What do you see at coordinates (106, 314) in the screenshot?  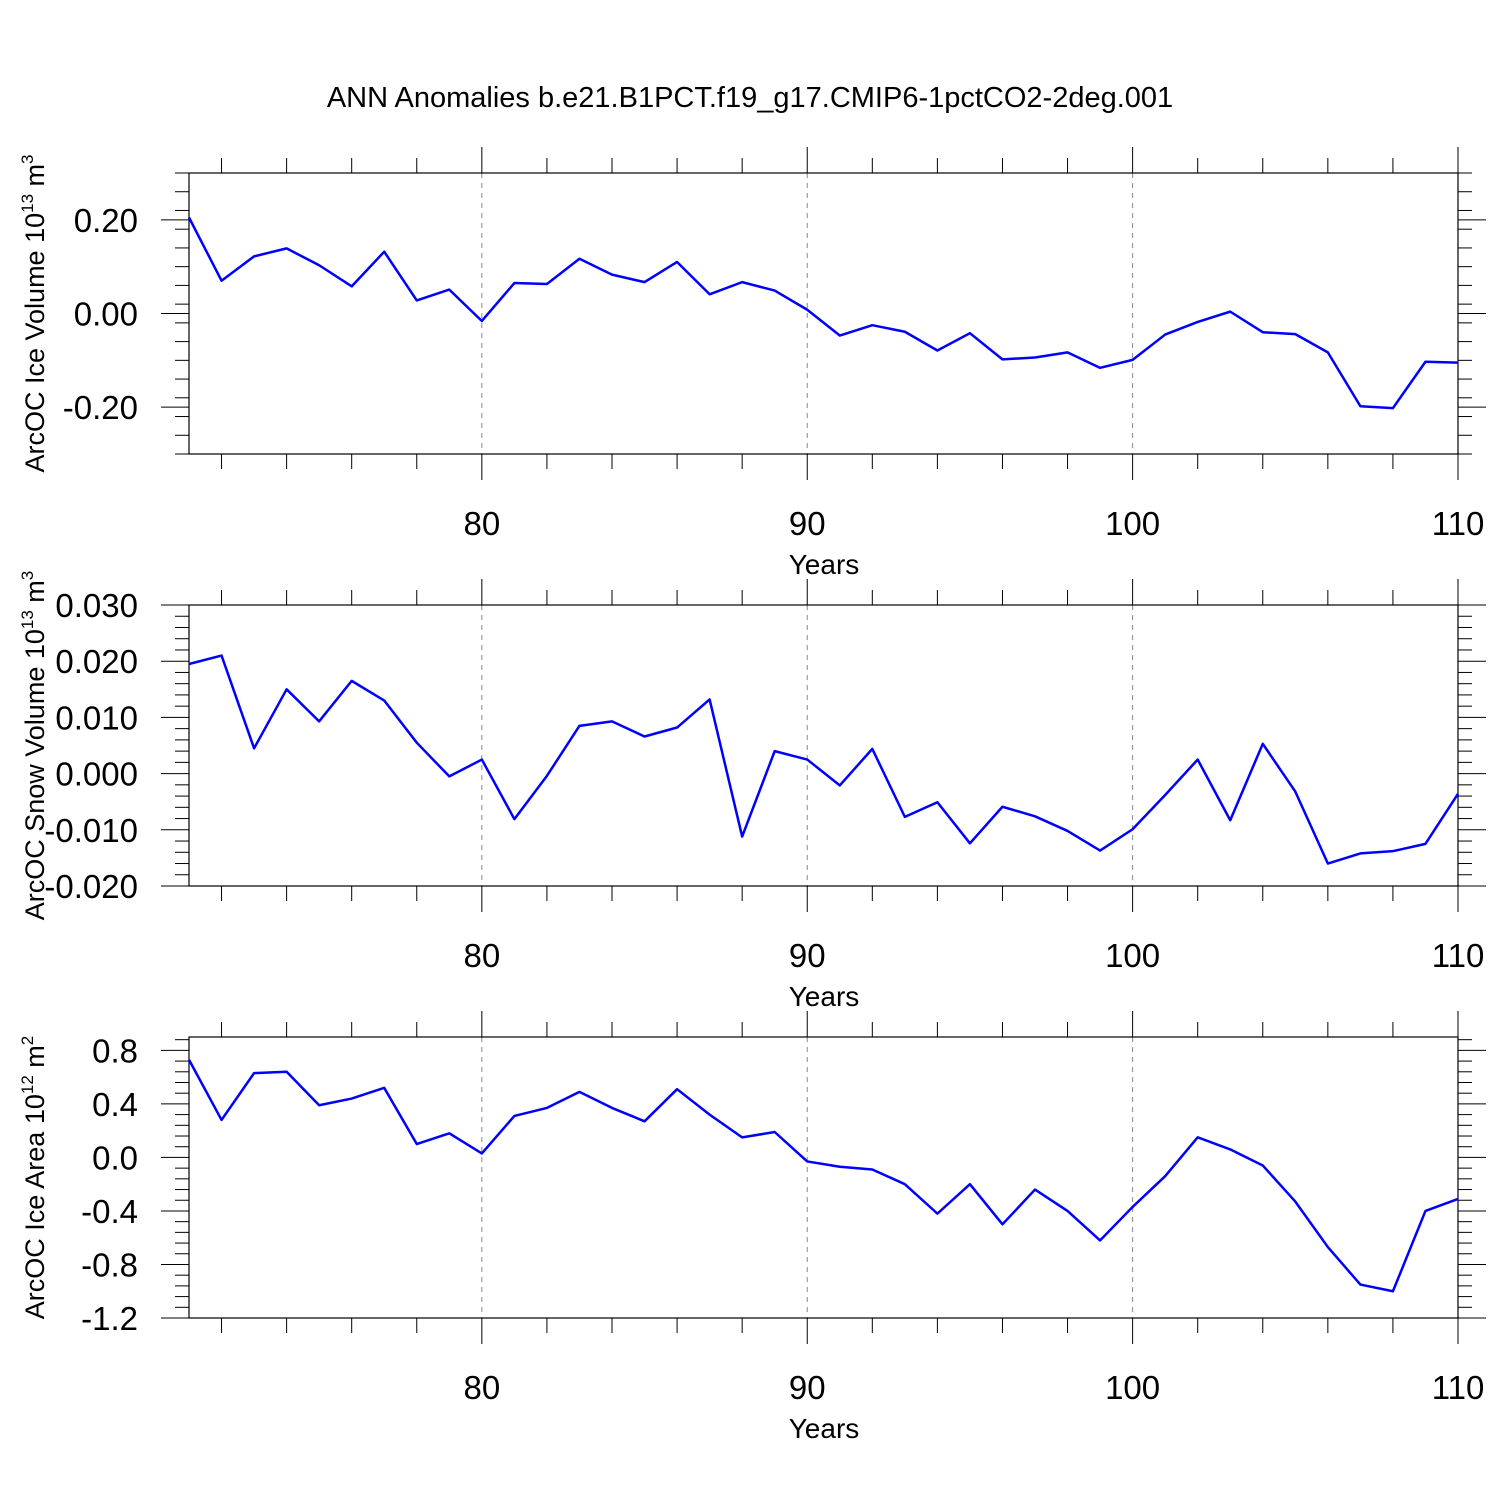 I see `y-tick-label: 0.00` at bounding box center [106, 314].